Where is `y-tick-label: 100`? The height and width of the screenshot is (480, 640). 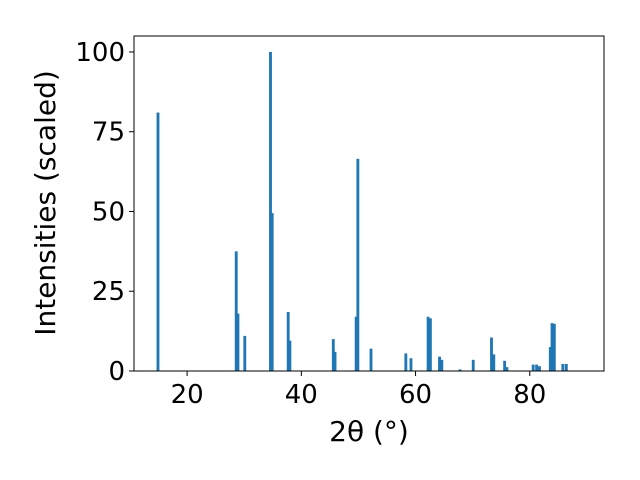
y-tick-label: 100 is located at coordinates (100, 53).